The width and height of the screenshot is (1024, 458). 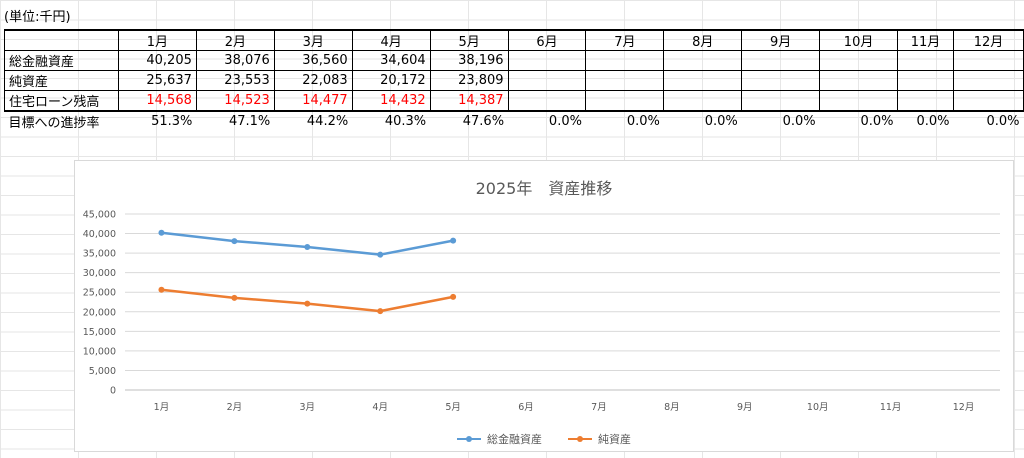 What do you see at coordinates (514, 439) in the screenshot?
I see `legend-label: 総金融資産` at bounding box center [514, 439].